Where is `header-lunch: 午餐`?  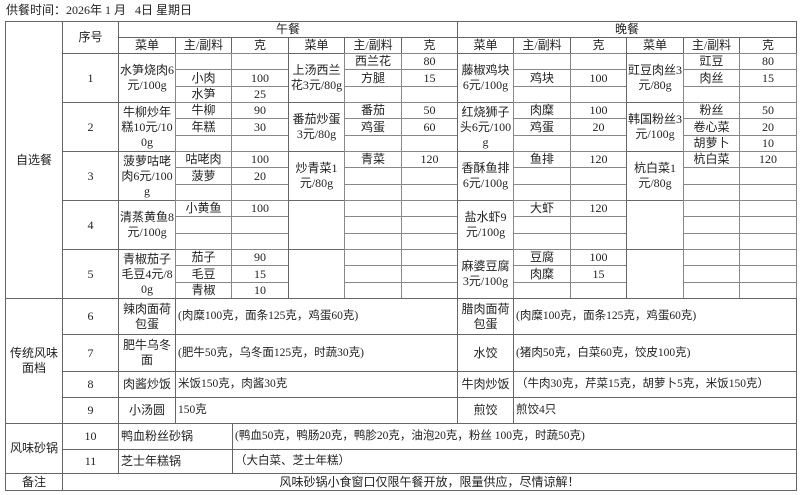 header-lunch: 午餐 is located at coordinates (288, 29).